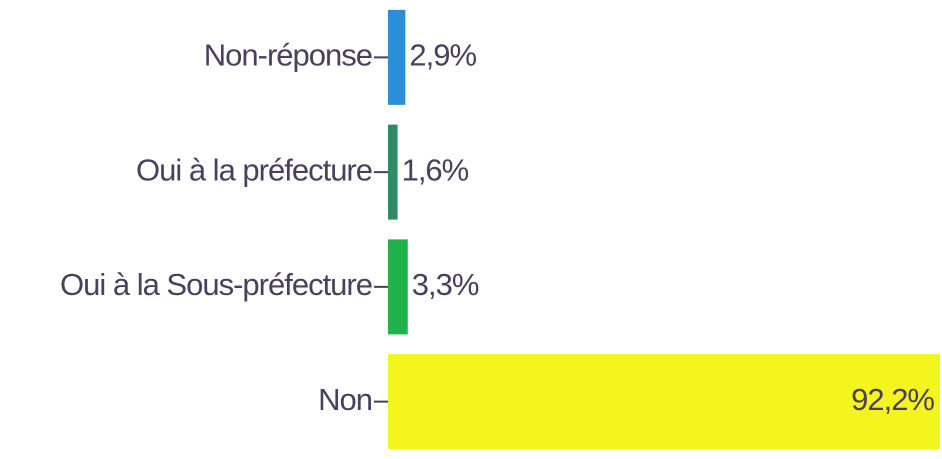  What do you see at coordinates (445, 284) in the screenshot?
I see `value-label: 3,3%` at bounding box center [445, 284].